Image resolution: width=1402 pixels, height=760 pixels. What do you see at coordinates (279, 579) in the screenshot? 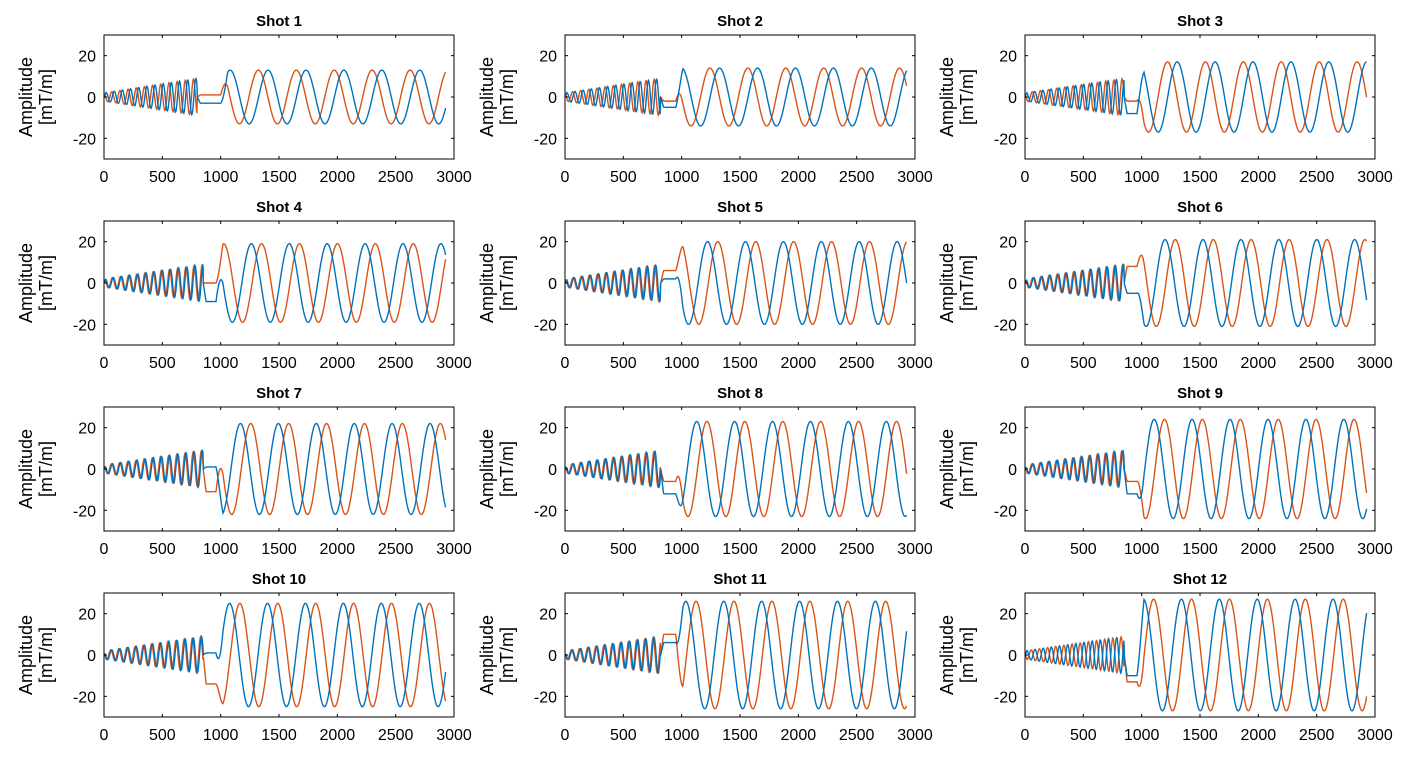
I see `subplot-title: Shot 10` at bounding box center [279, 579].